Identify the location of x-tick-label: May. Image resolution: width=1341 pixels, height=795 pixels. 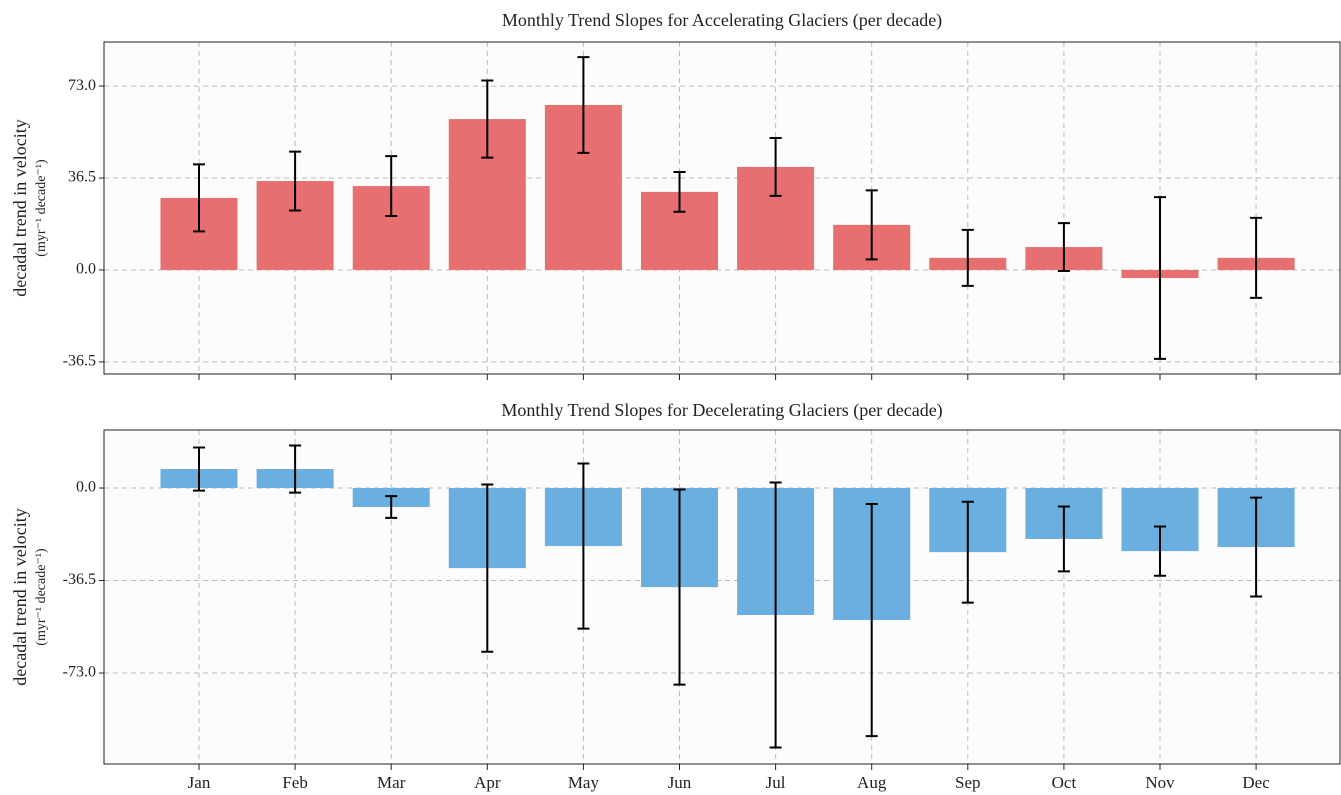
(584, 782).